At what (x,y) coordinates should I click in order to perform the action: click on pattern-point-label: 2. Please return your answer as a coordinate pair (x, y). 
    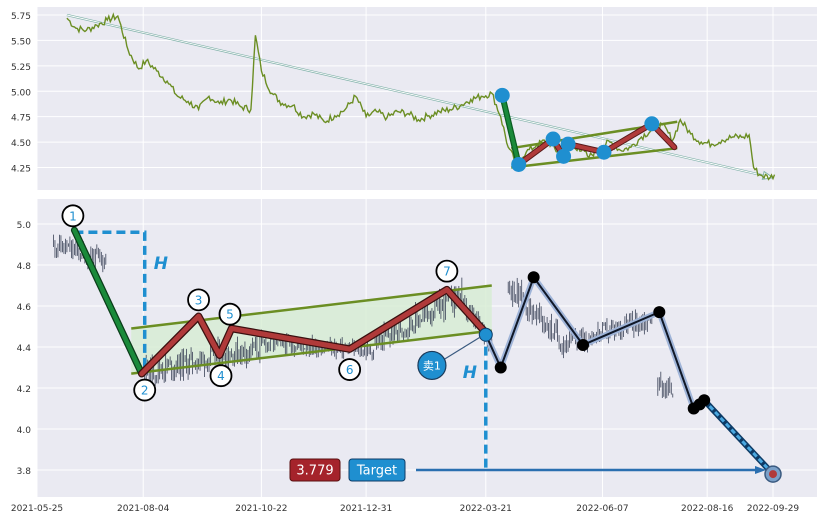
    Looking at the image, I should click on (145, 391).